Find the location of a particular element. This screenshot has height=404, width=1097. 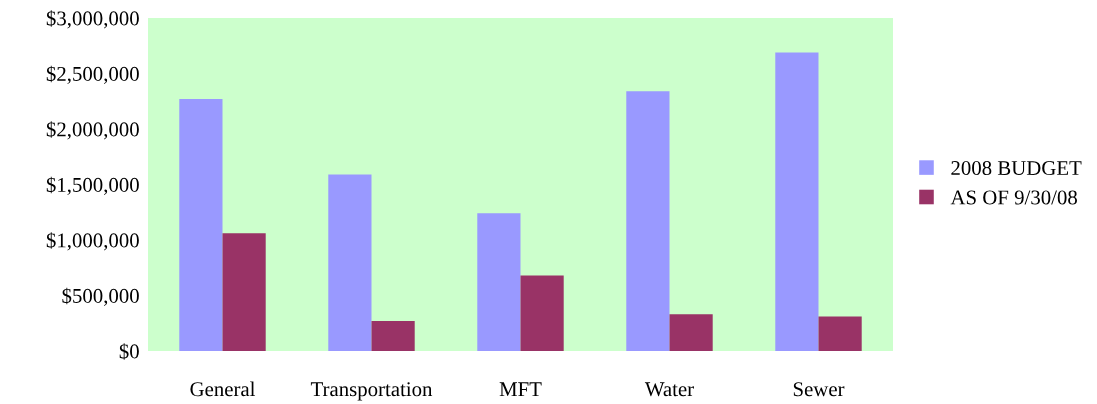

legend-label: 2008 BUDGET is located at coordinates (1016, 168).